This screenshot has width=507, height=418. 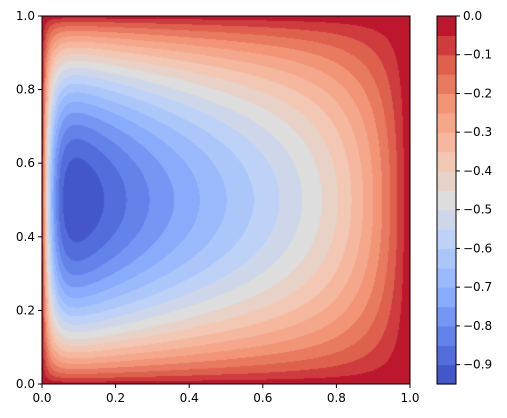 I want to click on y-tick-label: 0.6, so click(x=25, y=163).